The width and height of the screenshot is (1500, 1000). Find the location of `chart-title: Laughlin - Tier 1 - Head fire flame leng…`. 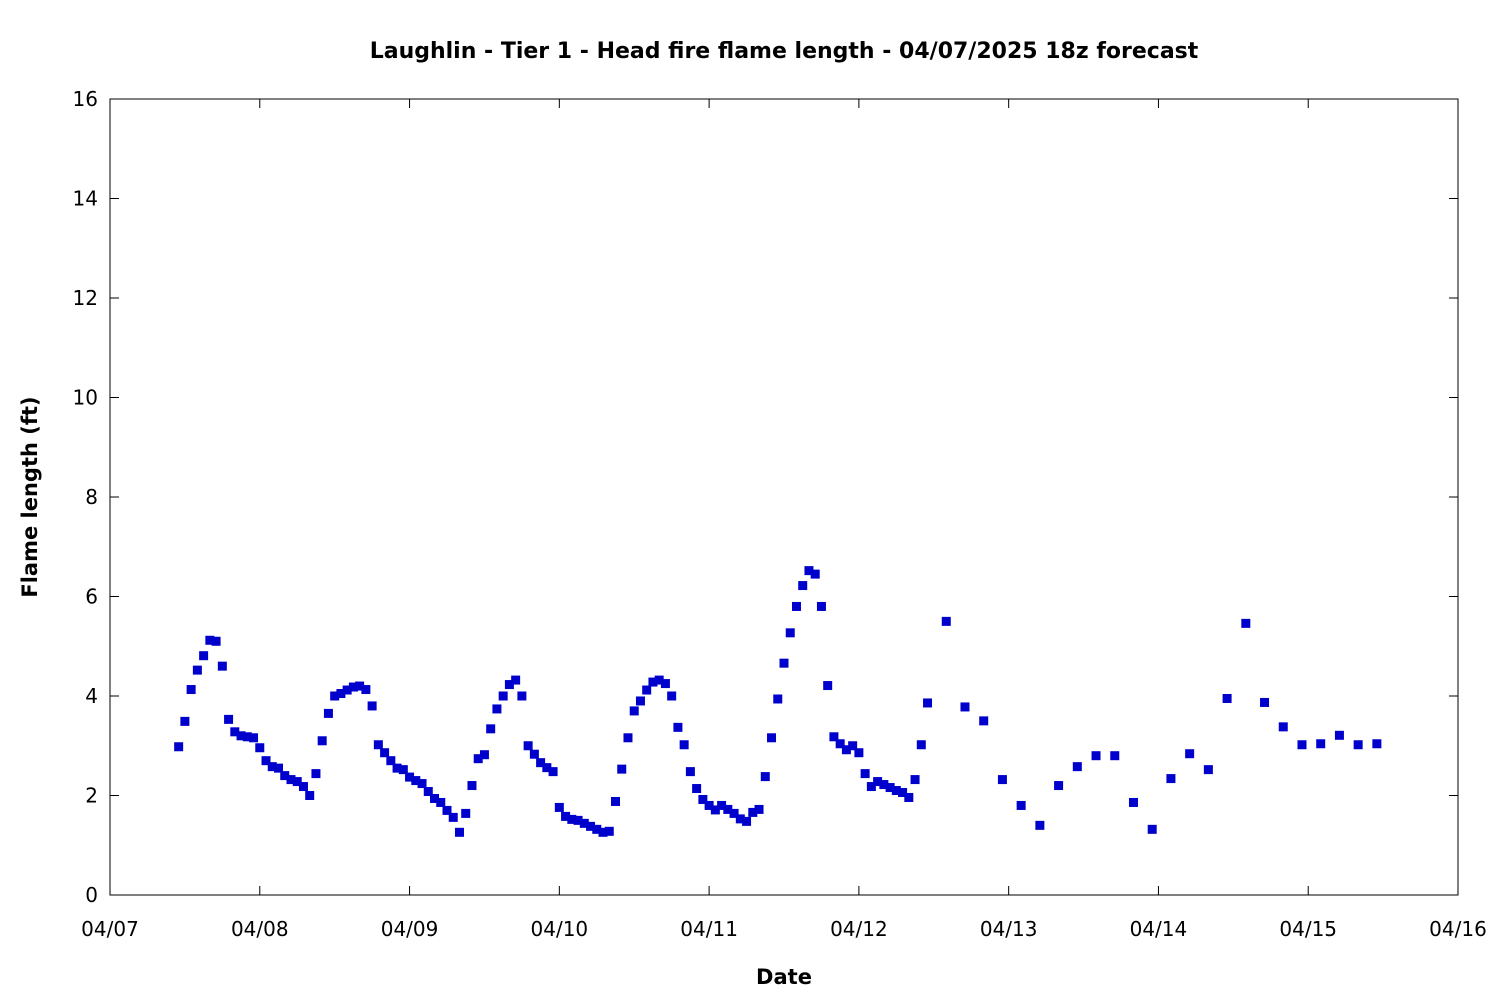

chart-title: Laughlin - Tier 1 - Head fire flame leng… is located at coordinates (784, 51).